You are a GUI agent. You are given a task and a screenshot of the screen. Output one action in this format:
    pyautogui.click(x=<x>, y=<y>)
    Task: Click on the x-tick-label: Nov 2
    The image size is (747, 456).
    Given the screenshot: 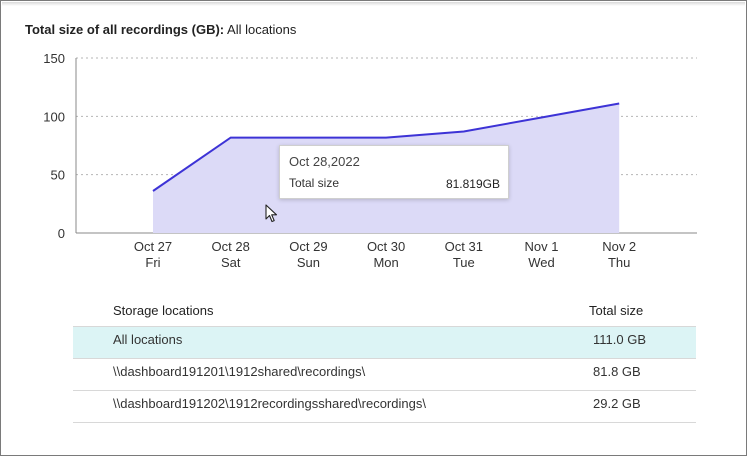 What is the action you would take?
    pyautogui.click(x=619, y=246)
    